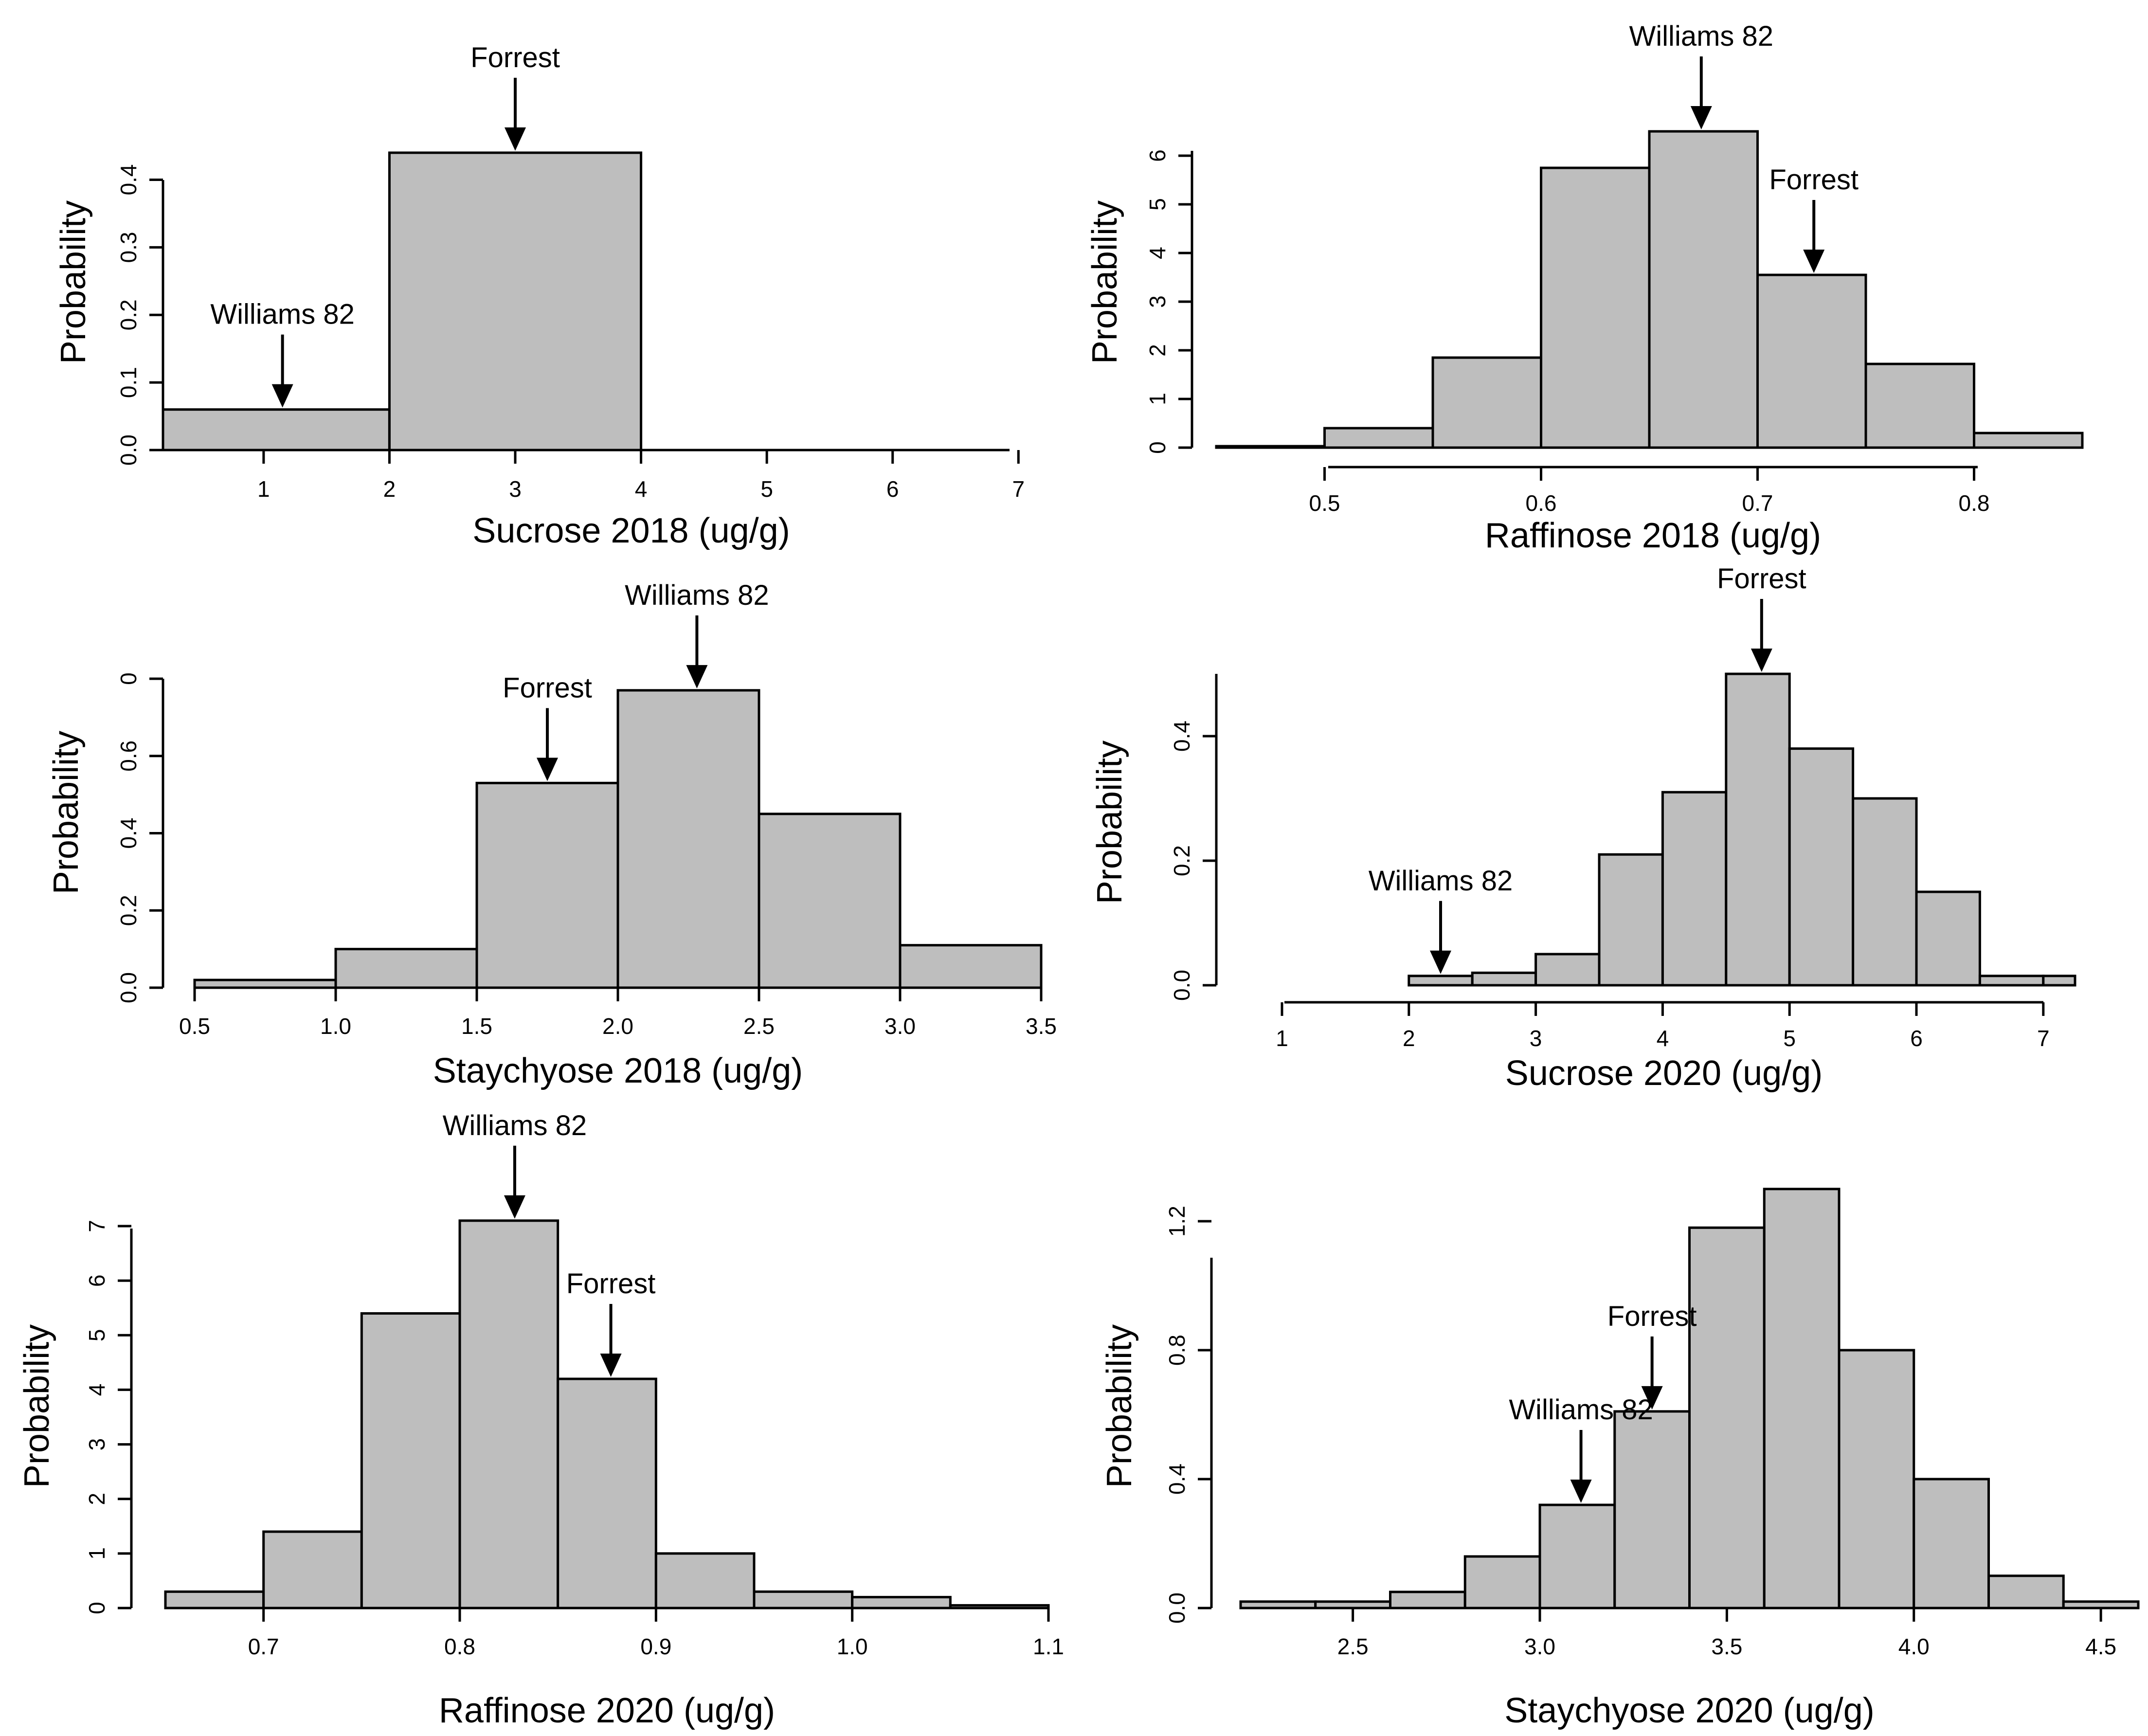 The image size is (2148, 1736). What do you see at coordinates (655, 1647) in the screenshot?
I see `x-tick-label: 0.9` at bounding box center [655, 1647].